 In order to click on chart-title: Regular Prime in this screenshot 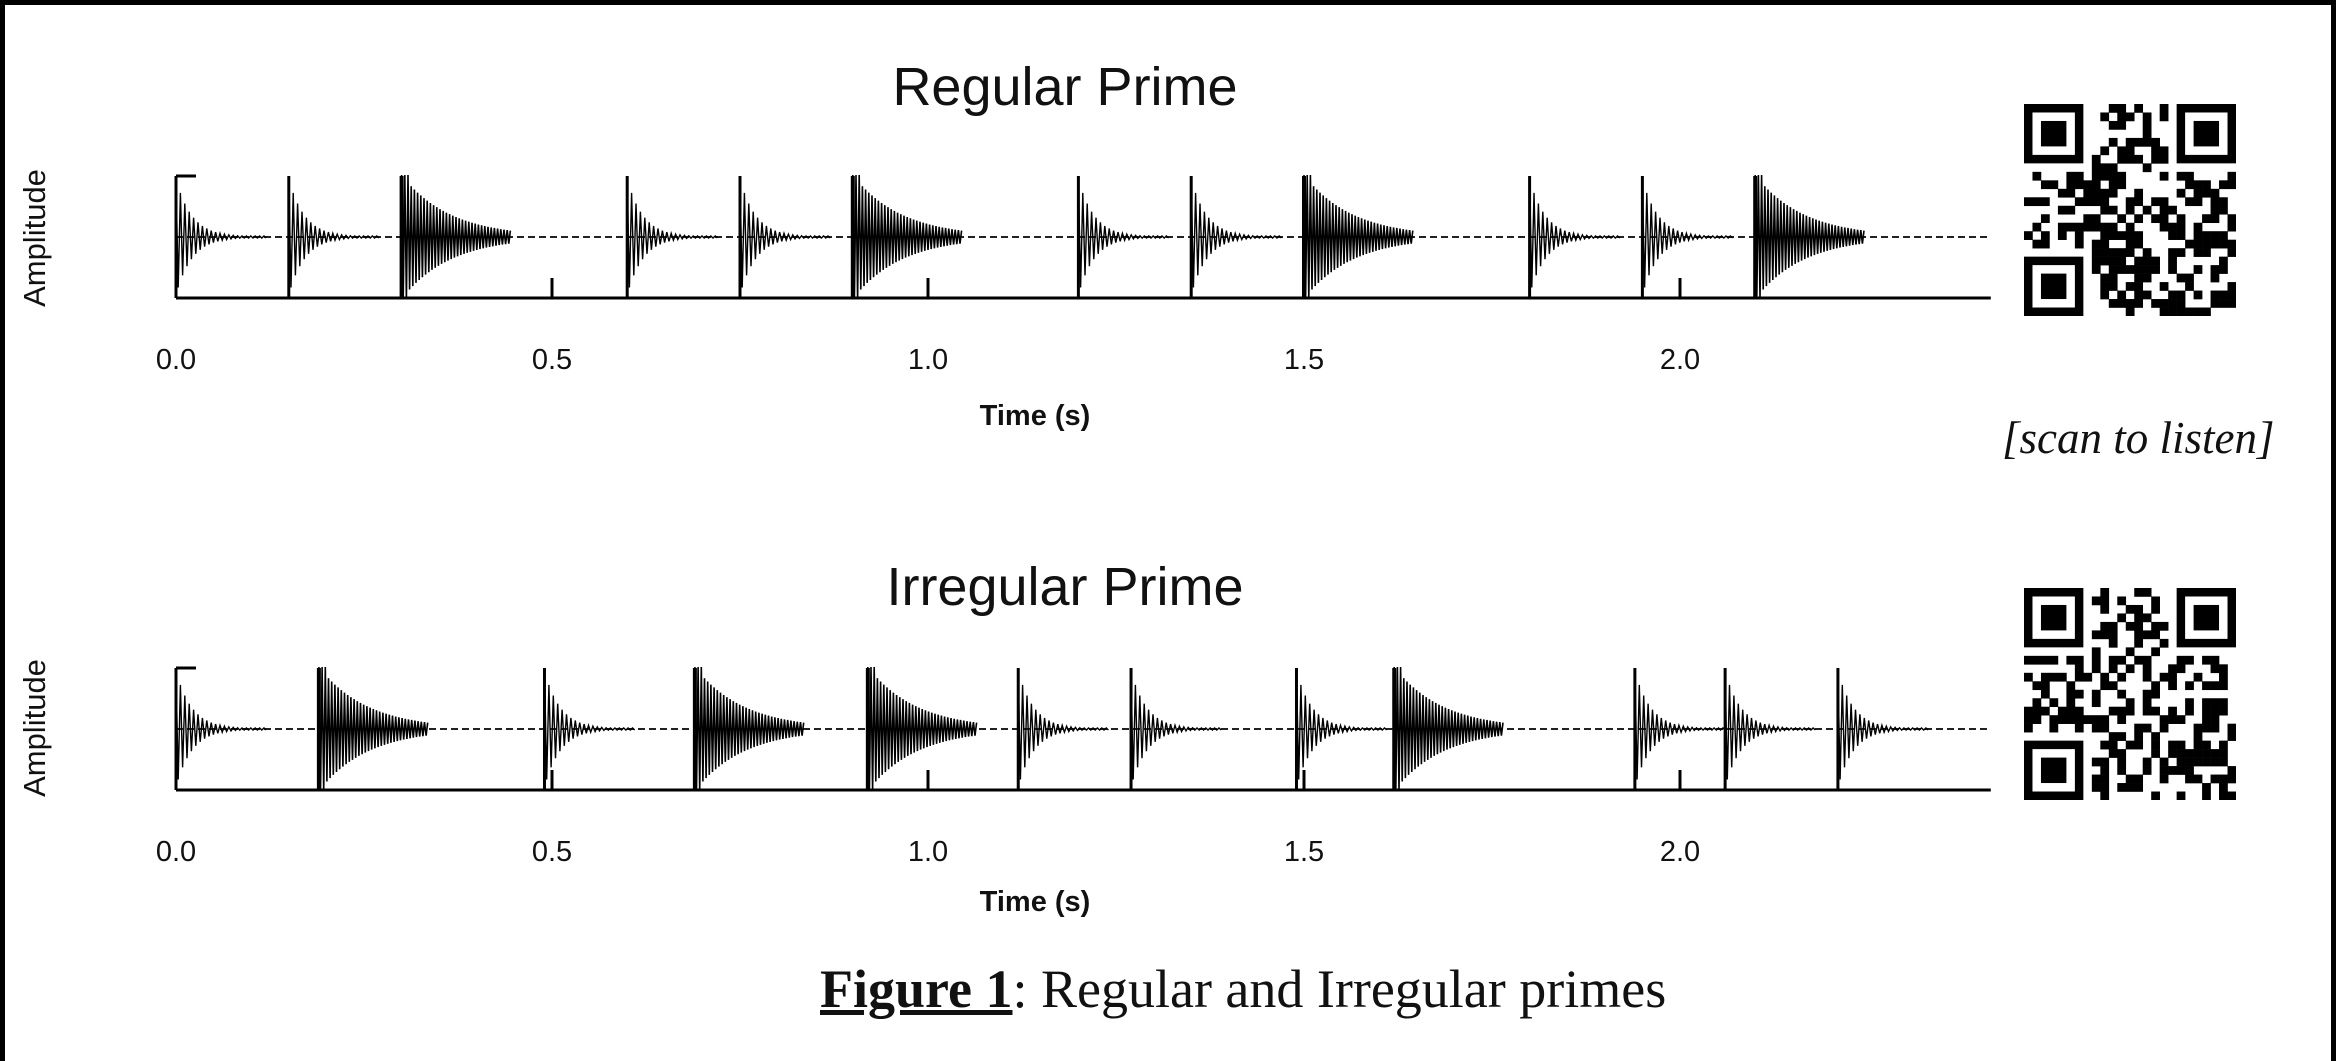, I will do `click(1065, 87)`.